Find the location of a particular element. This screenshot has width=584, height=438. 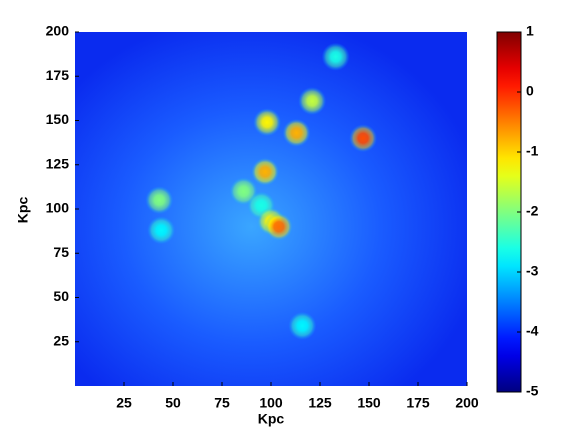

y-tick-label: 150 is located at coordinates (58, 119).